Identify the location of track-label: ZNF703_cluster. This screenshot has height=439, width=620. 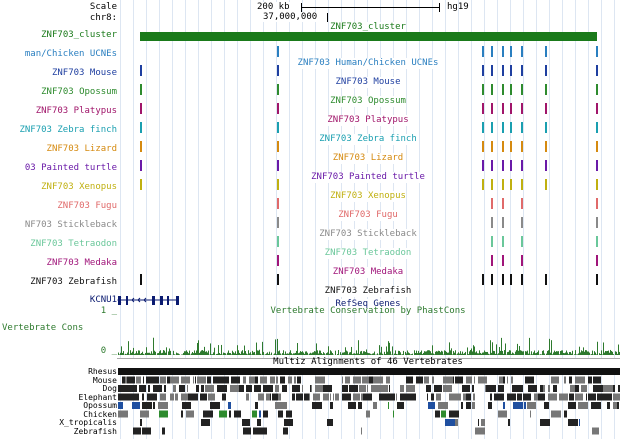
(79, 35).